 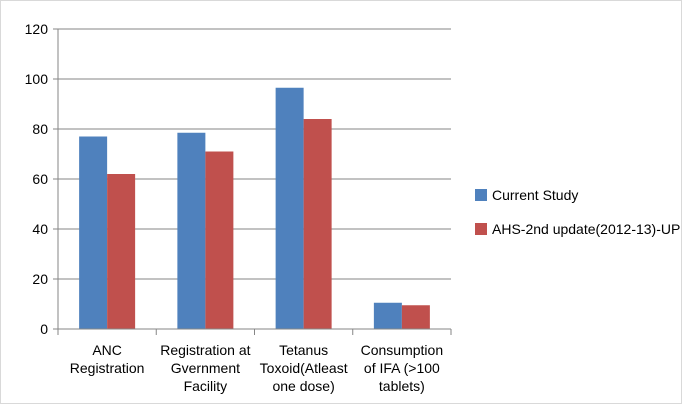 I want to click on x-tick-label: tablets), so click(x=402, y=386).